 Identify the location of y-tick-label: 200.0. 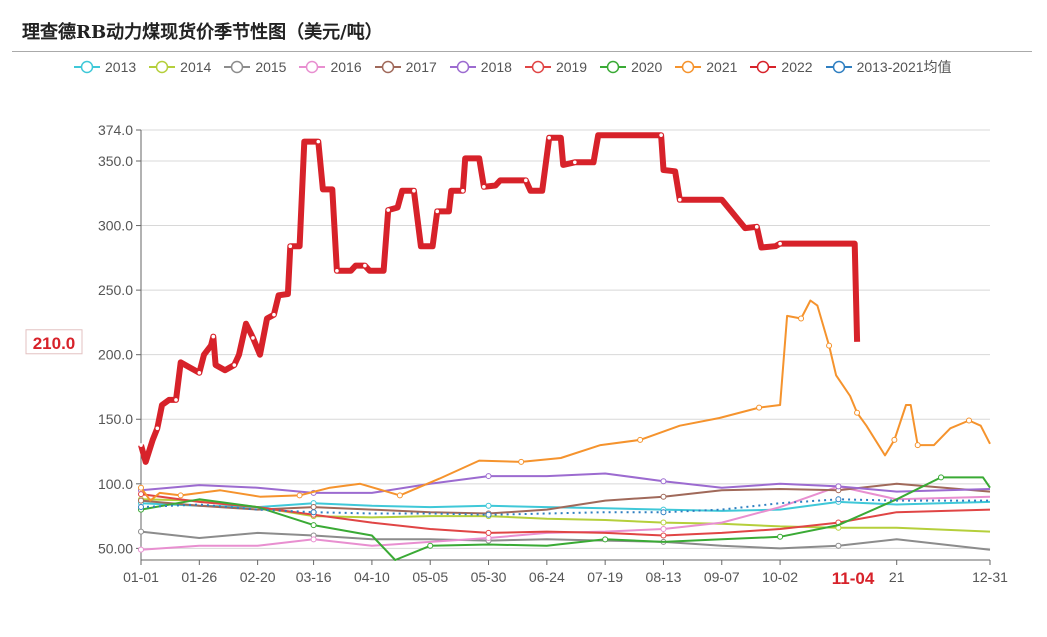
(115, 355).